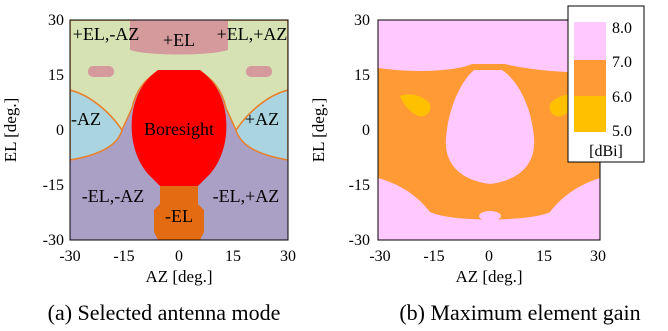 This screenshot has width=668, height=331. Describe the element at coordinates (10, 130) in the screenshot. I see `a-ylabel: EL [deg.]` at that location.